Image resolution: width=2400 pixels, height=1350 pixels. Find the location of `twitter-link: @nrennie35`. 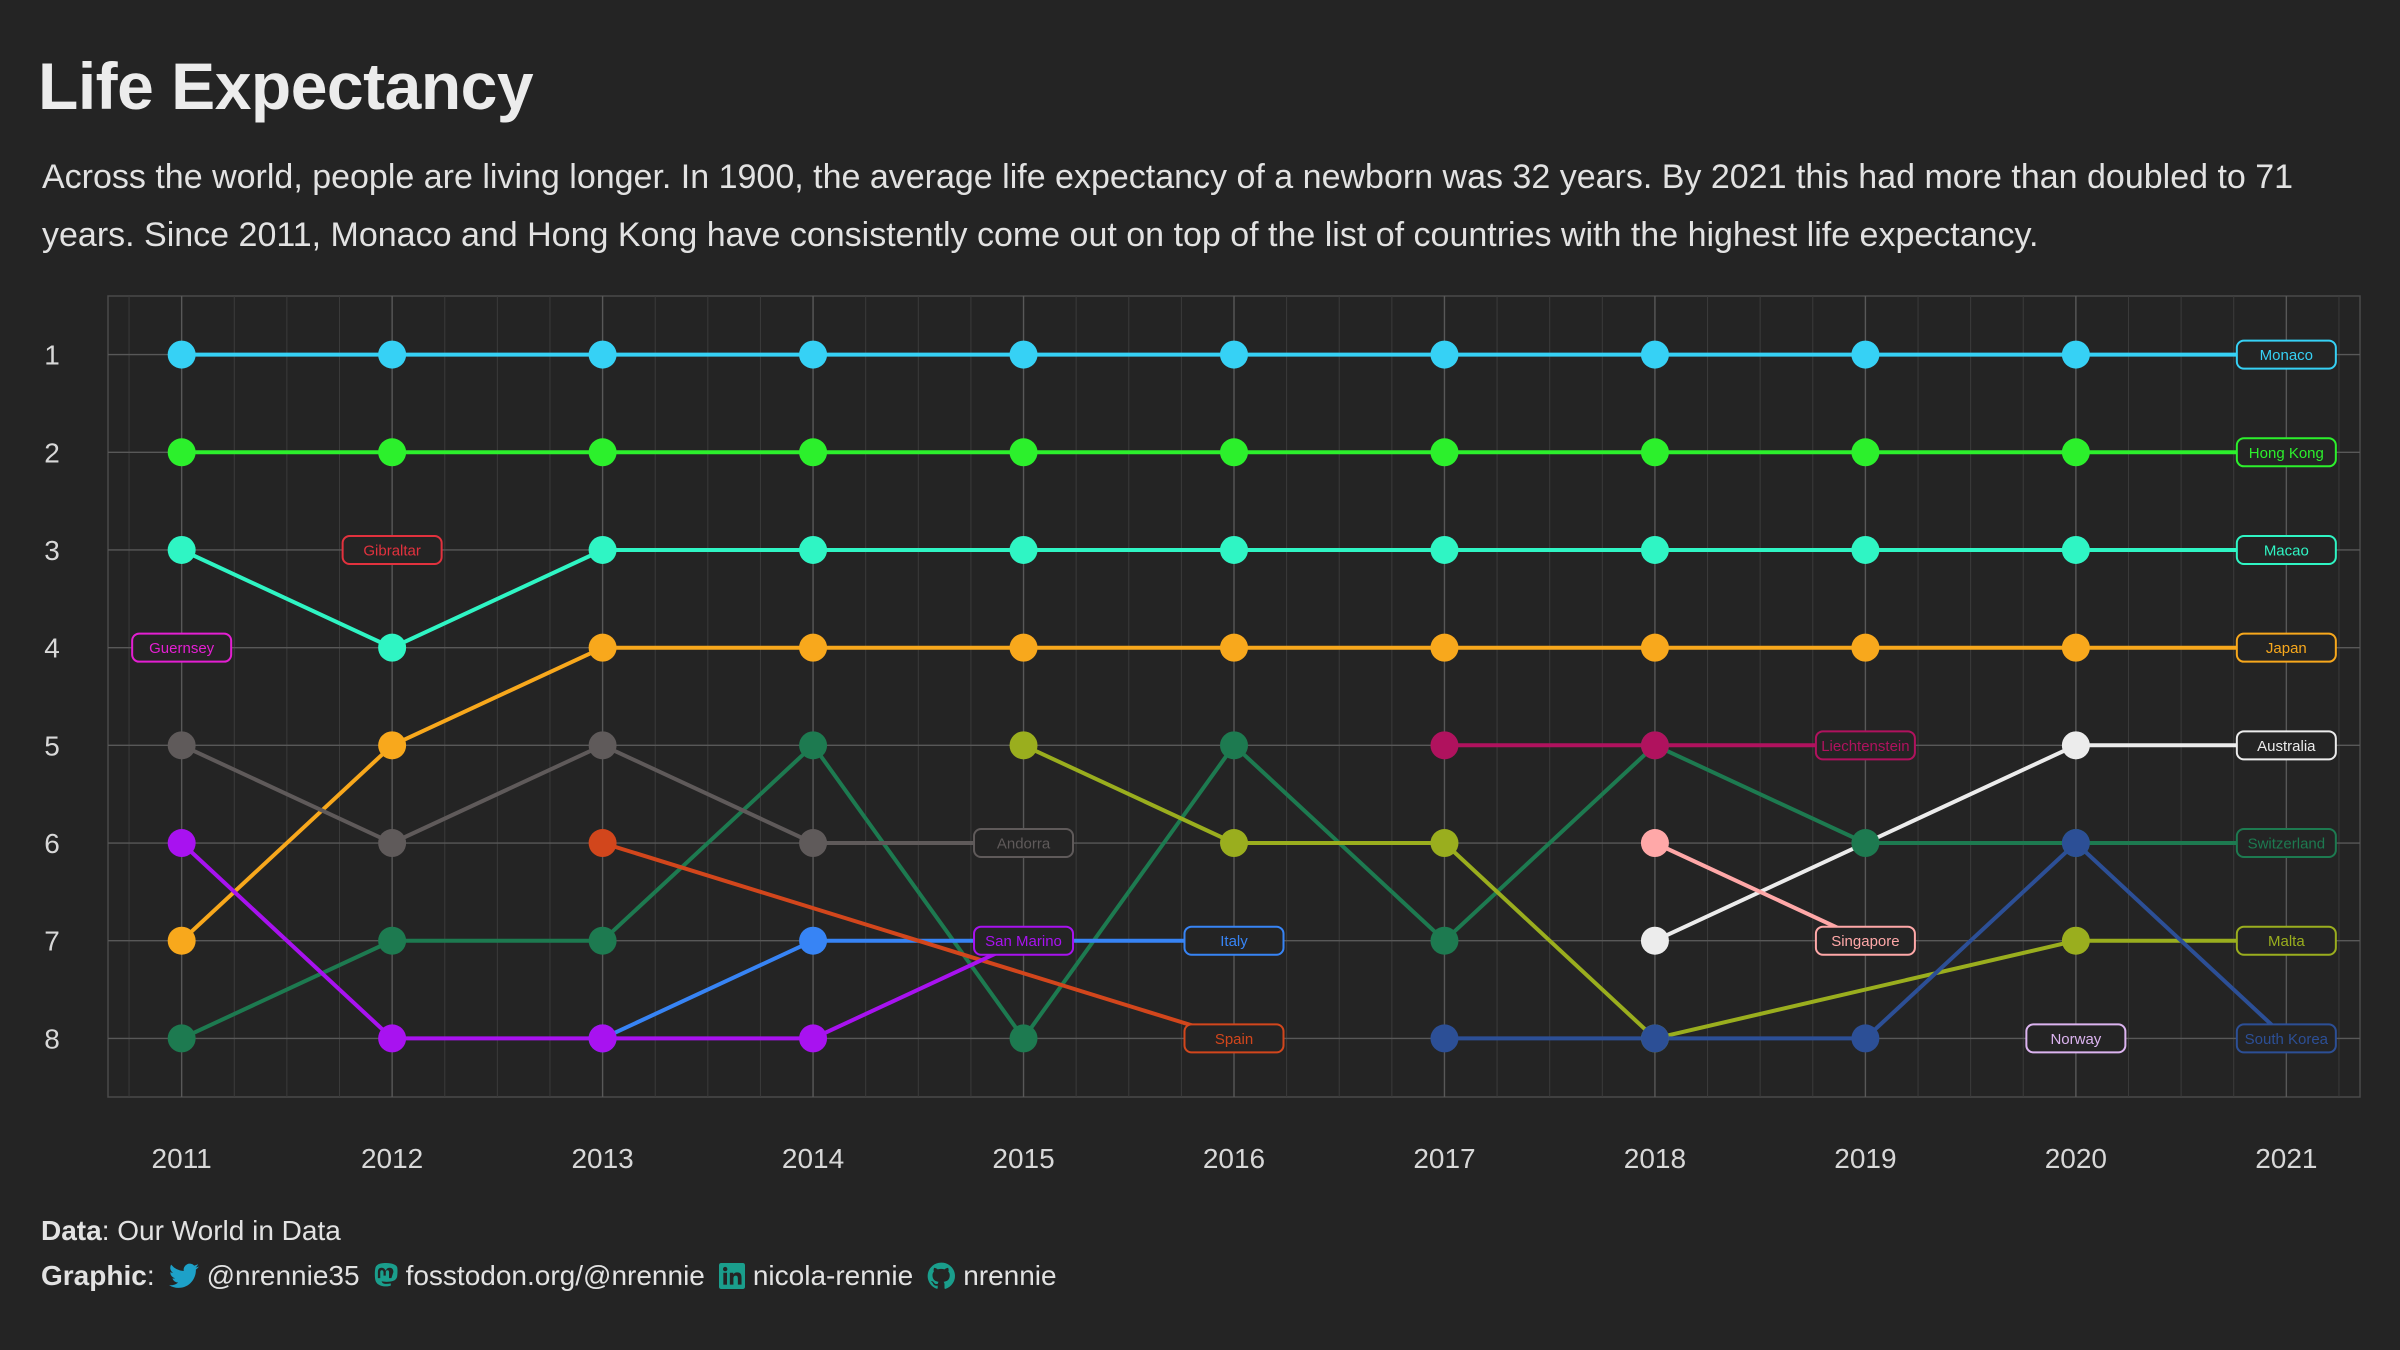

twitter-link: @nrennie35 is located at coordinates (283, 1275).